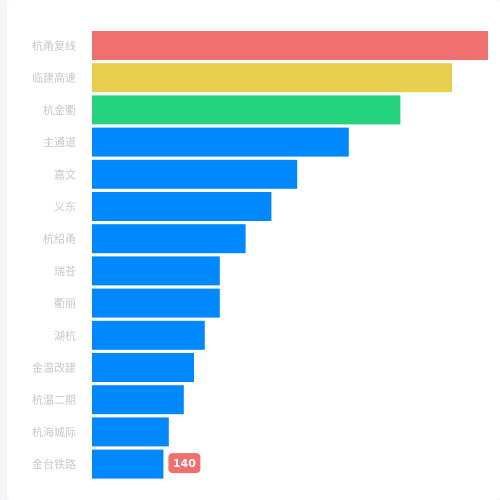  I want to click on value-badge: 140, so click(184, 463).